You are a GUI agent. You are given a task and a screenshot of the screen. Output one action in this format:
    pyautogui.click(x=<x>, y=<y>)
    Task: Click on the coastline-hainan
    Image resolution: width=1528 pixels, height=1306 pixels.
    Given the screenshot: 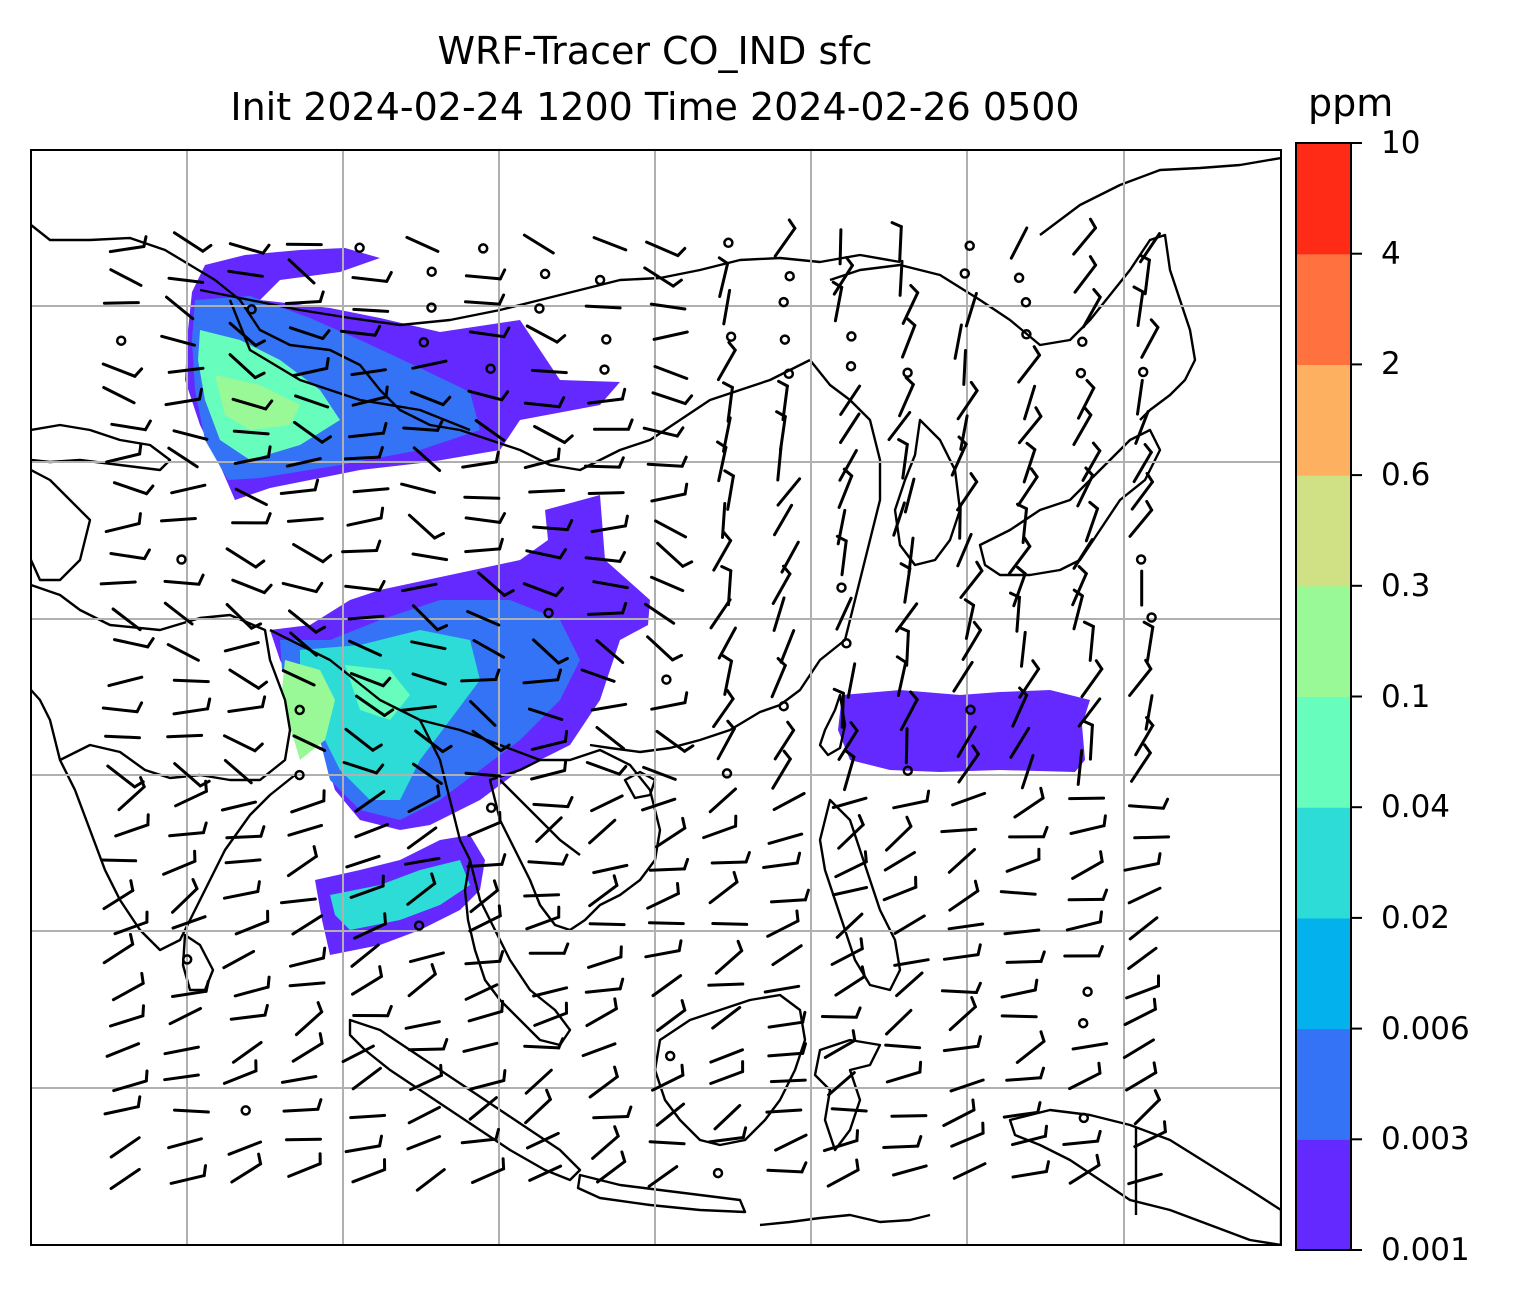 What is the action you would take?
    pyautogui.click(x=640, y=785)
    